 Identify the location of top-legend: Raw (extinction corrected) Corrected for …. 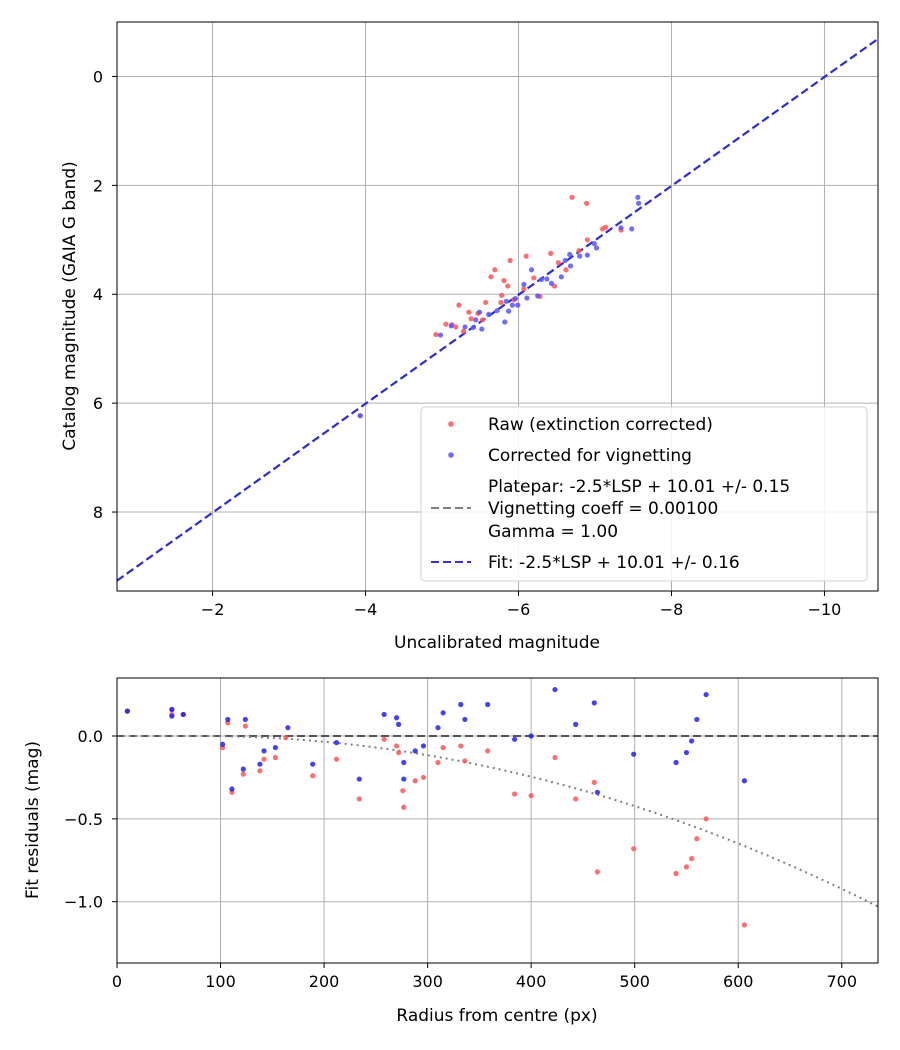
(644, 494).